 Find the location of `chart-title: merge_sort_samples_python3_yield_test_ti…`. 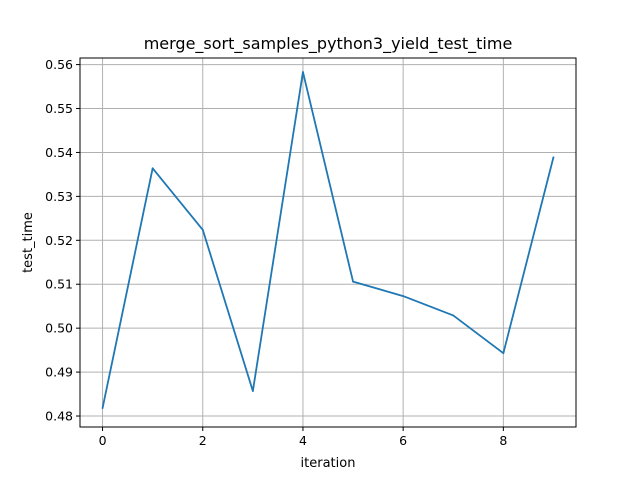

chart-title: merge_sort_samples_python3_yield_test_ti… is located at coordinates (328, 44).